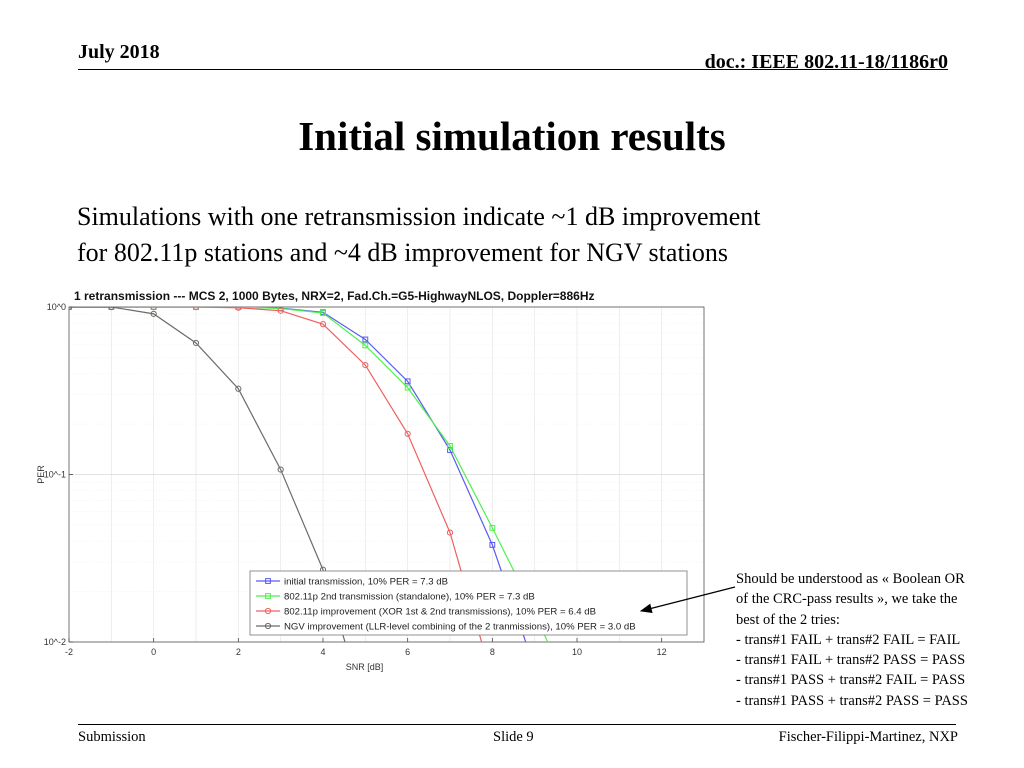 This screenshot has height=768, width=1024. I want to click on y-axis-label: PER, so click(41, 474).